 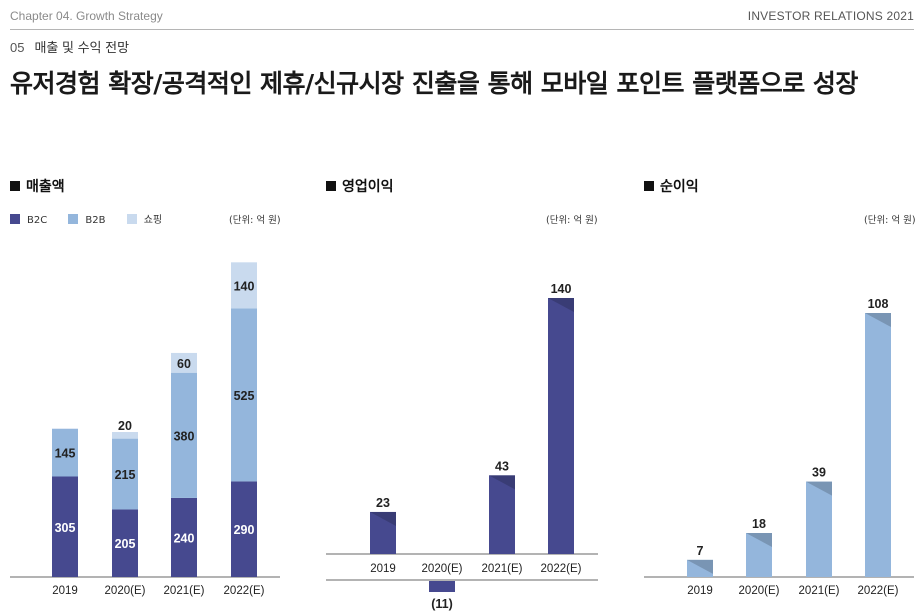 What do you see at coordinates (442, 569) in the screenshot?
I see `operating-profit-x-tick-label-1: 2020(E)` at bounding box center [442, 569].